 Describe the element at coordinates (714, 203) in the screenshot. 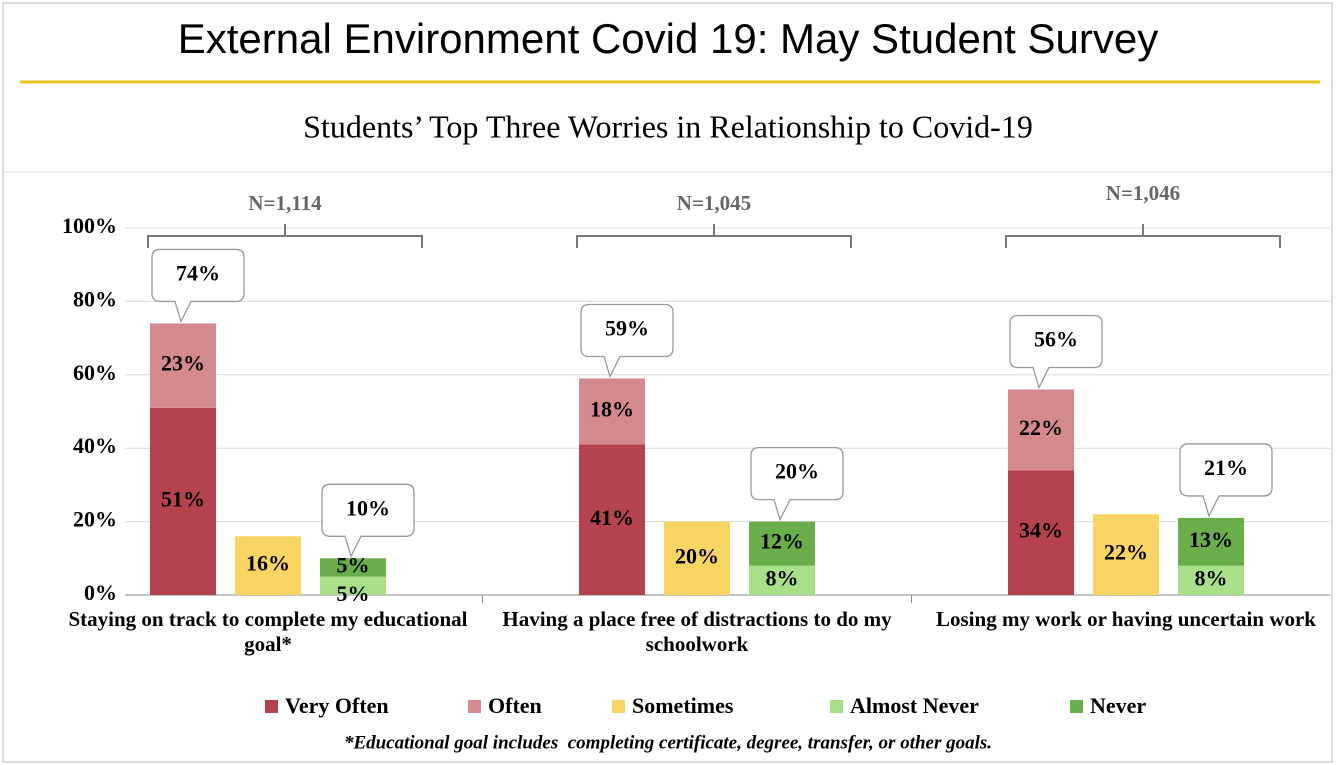

I see `group-label: N=1,045` at that location.